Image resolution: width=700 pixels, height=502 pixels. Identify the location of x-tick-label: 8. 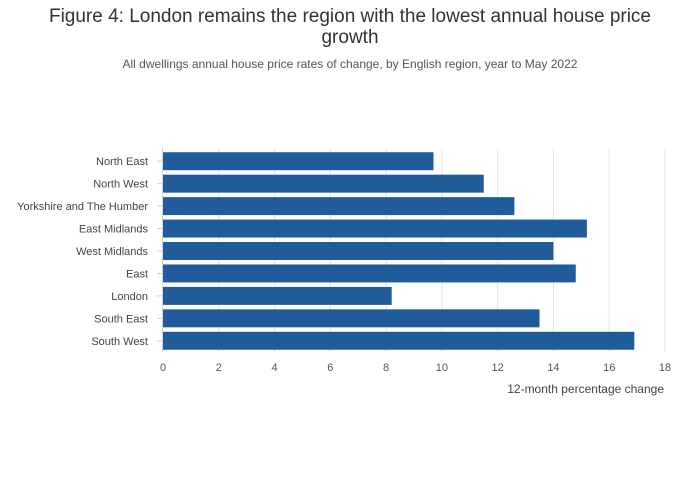
(386, 368).